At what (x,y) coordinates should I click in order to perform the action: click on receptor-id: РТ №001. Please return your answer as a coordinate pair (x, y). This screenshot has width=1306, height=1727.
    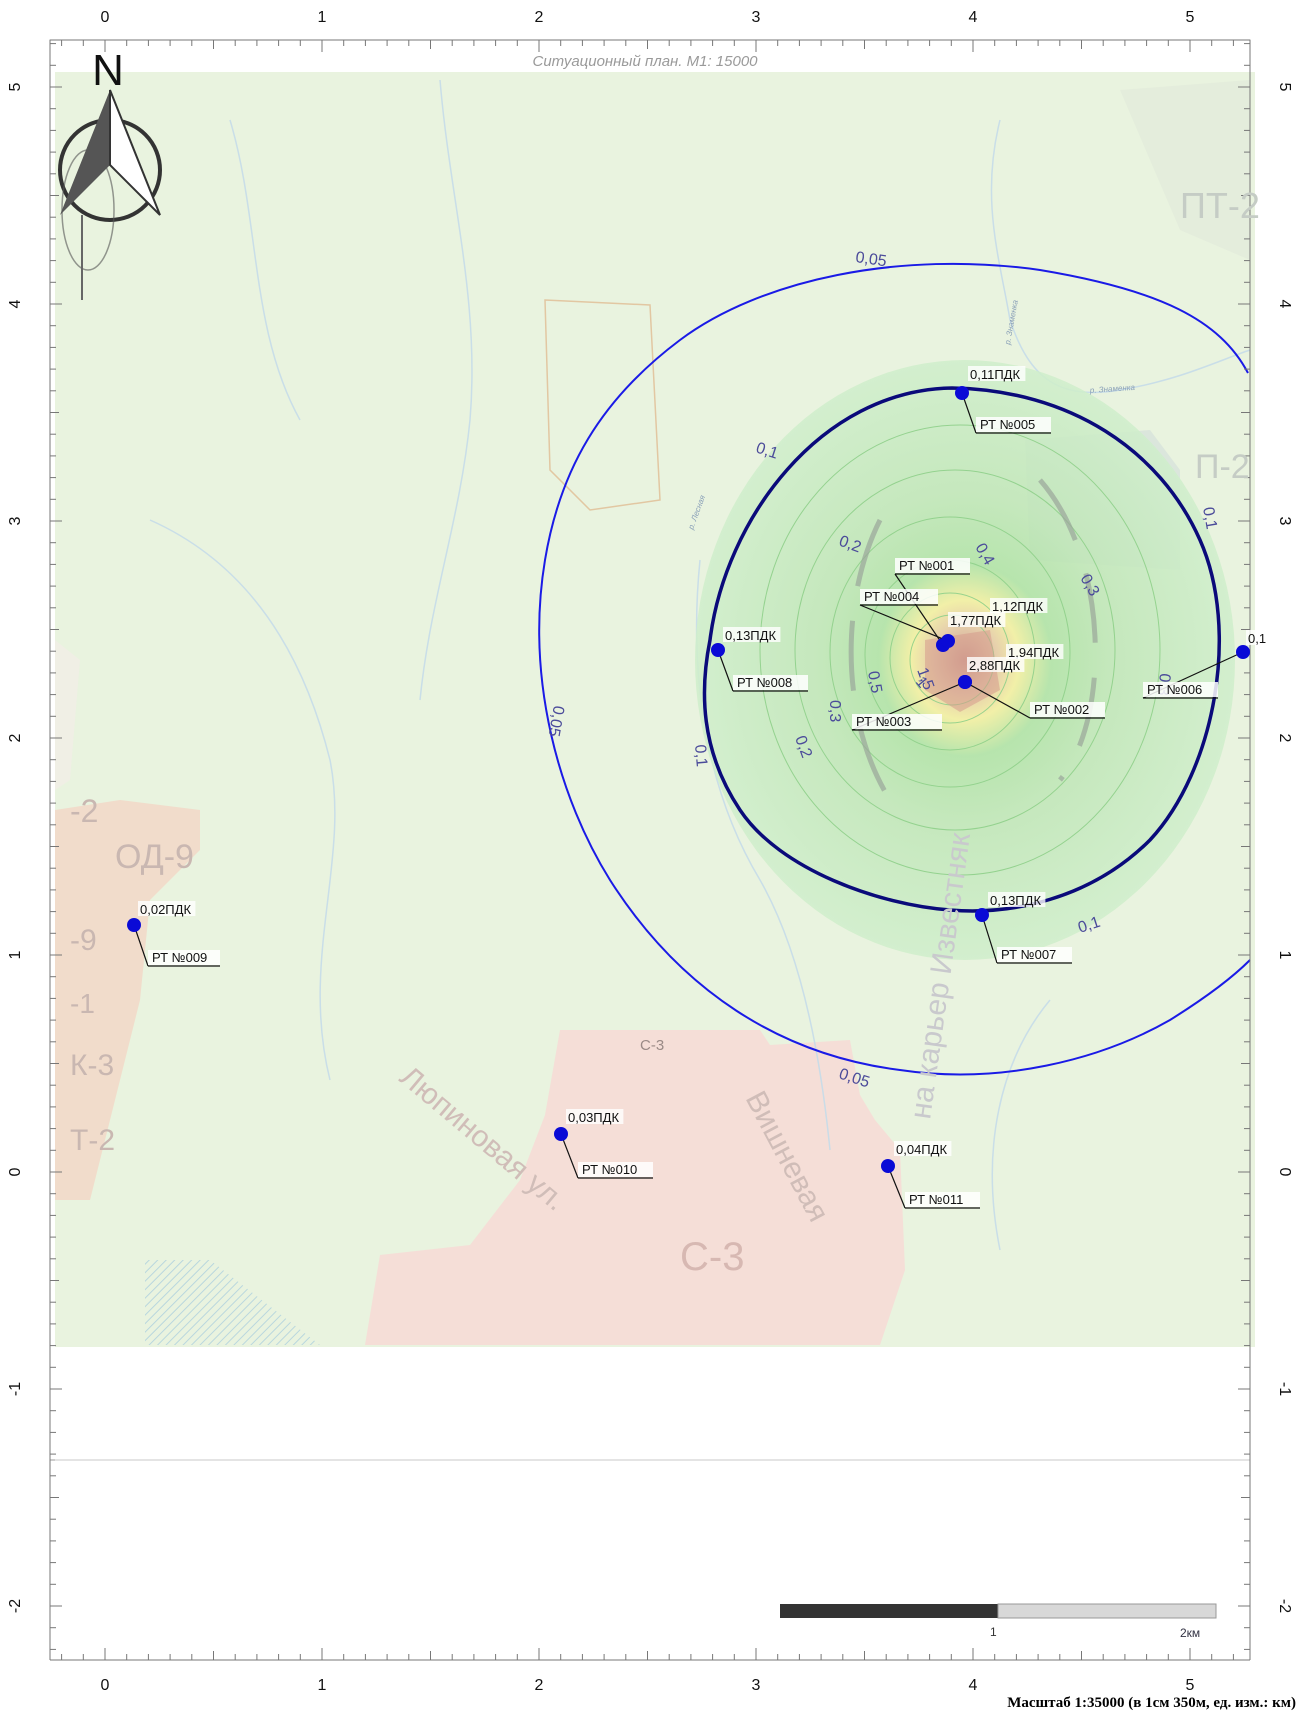
    Looking at the image, I should click on (926, 565).